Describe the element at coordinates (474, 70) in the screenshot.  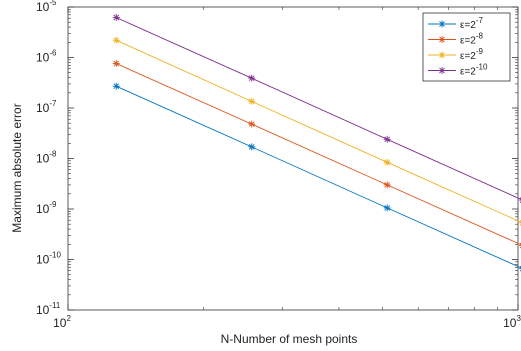
I see `legend-label-3: ε=2-10` at that location.